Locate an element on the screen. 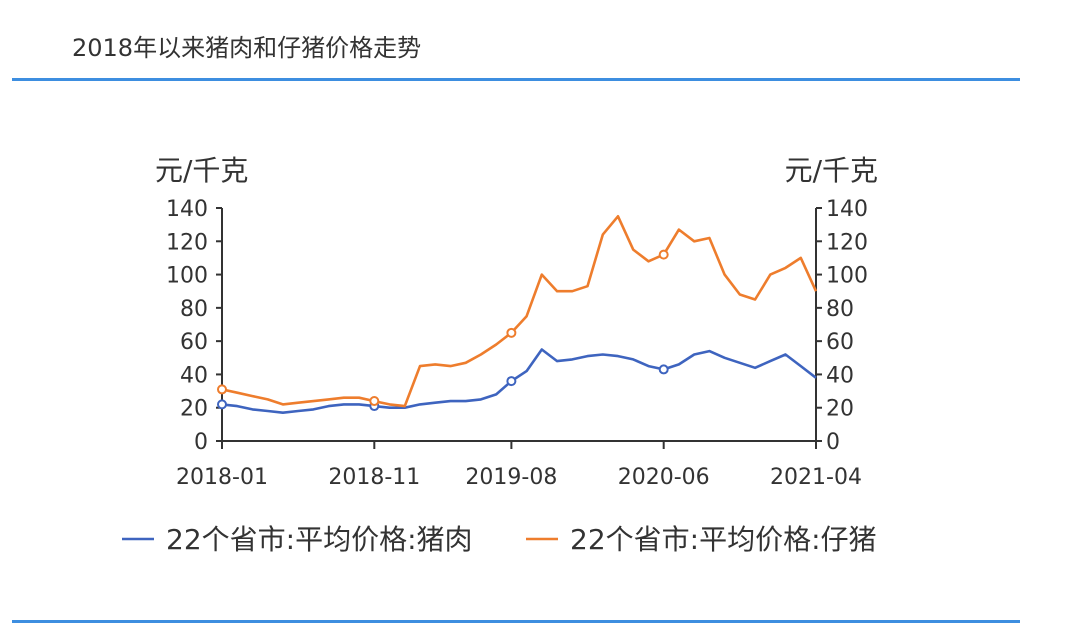  y-left-tick-label: 60 is located at coordinates (194, 342).